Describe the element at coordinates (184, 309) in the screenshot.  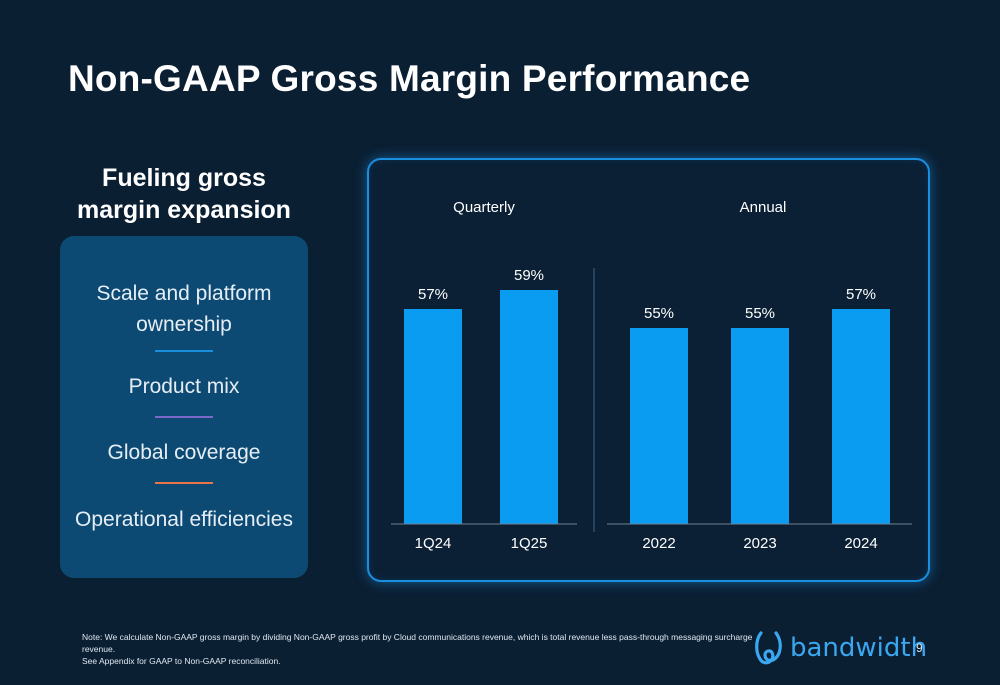
I see `driver-scale-platform: Scale and platform ownership` at that location.